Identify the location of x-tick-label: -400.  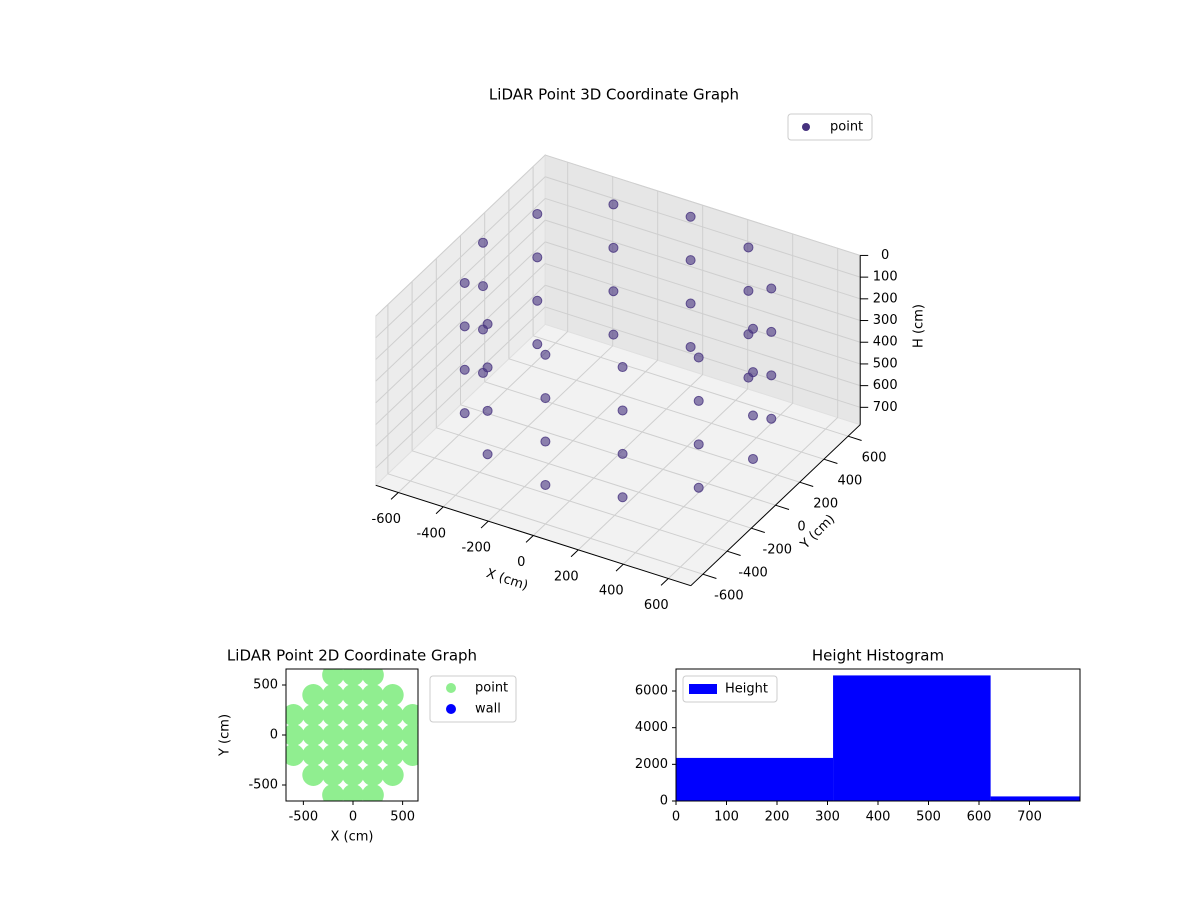
(432, 533).